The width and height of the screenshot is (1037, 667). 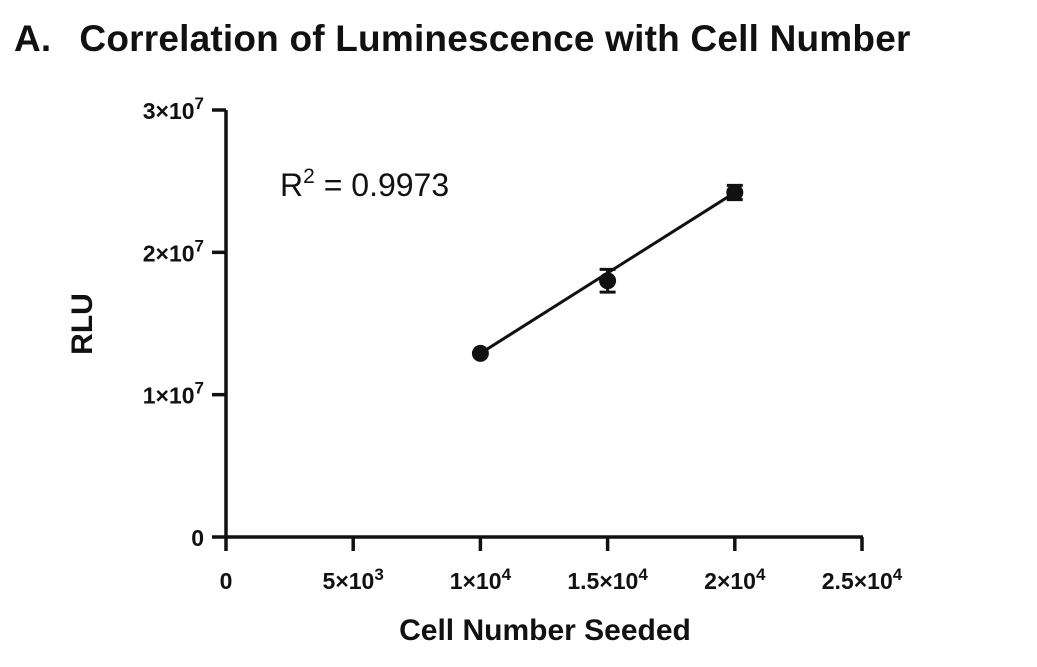 What do you see at coordinates (481, 579) in the screenshot?
I see `x-tick-label-2: 1×10⁴` at bounding box center [481, 579].